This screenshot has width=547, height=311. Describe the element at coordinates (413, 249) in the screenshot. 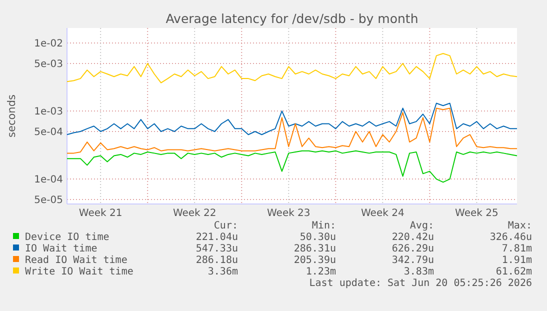

I see `text: 626.29u` at that location.